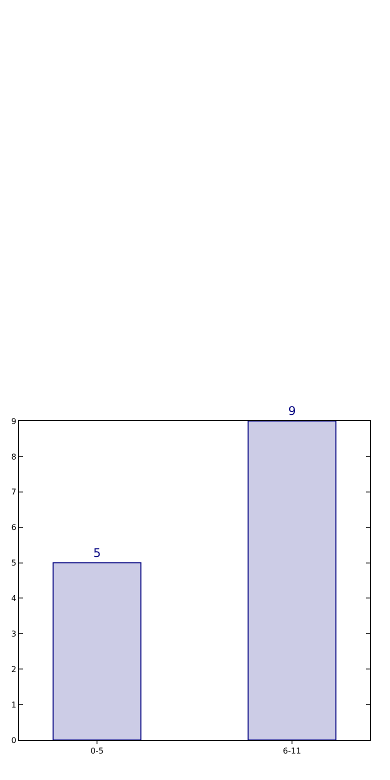 The height and width of the screenshot is (780, 390). What do you see at coordinates (13, 527) in the screenshot?
I see `y-tick-label: 6` at bounding box center [13, 527].